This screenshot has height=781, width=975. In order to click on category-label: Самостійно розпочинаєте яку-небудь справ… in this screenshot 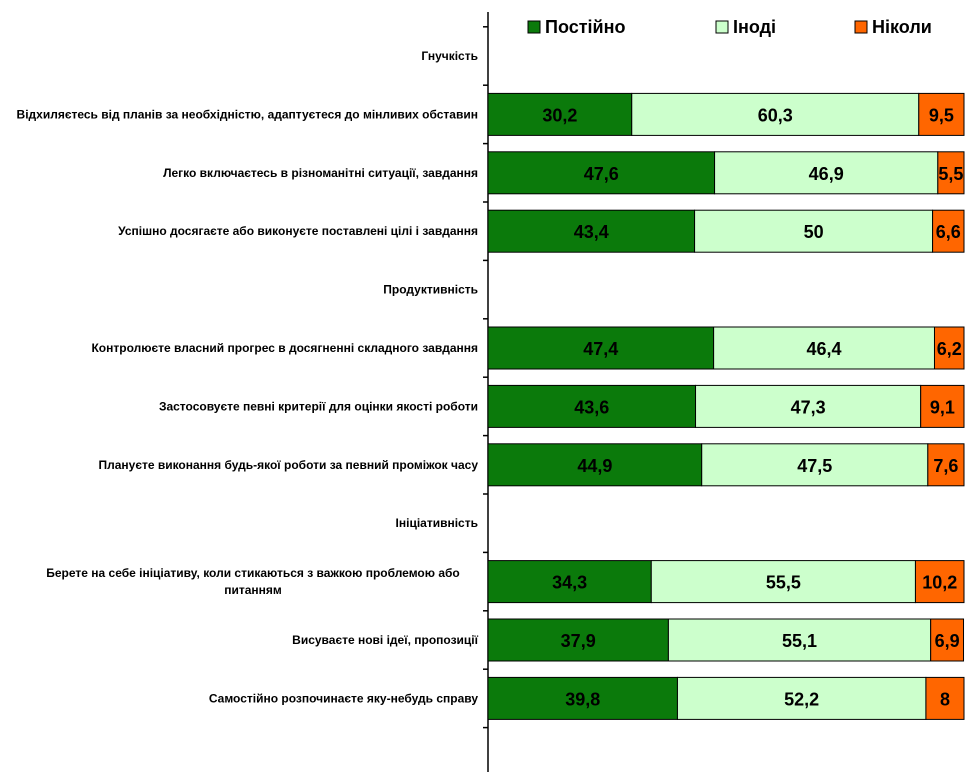, I will do `click(343, 698)`.